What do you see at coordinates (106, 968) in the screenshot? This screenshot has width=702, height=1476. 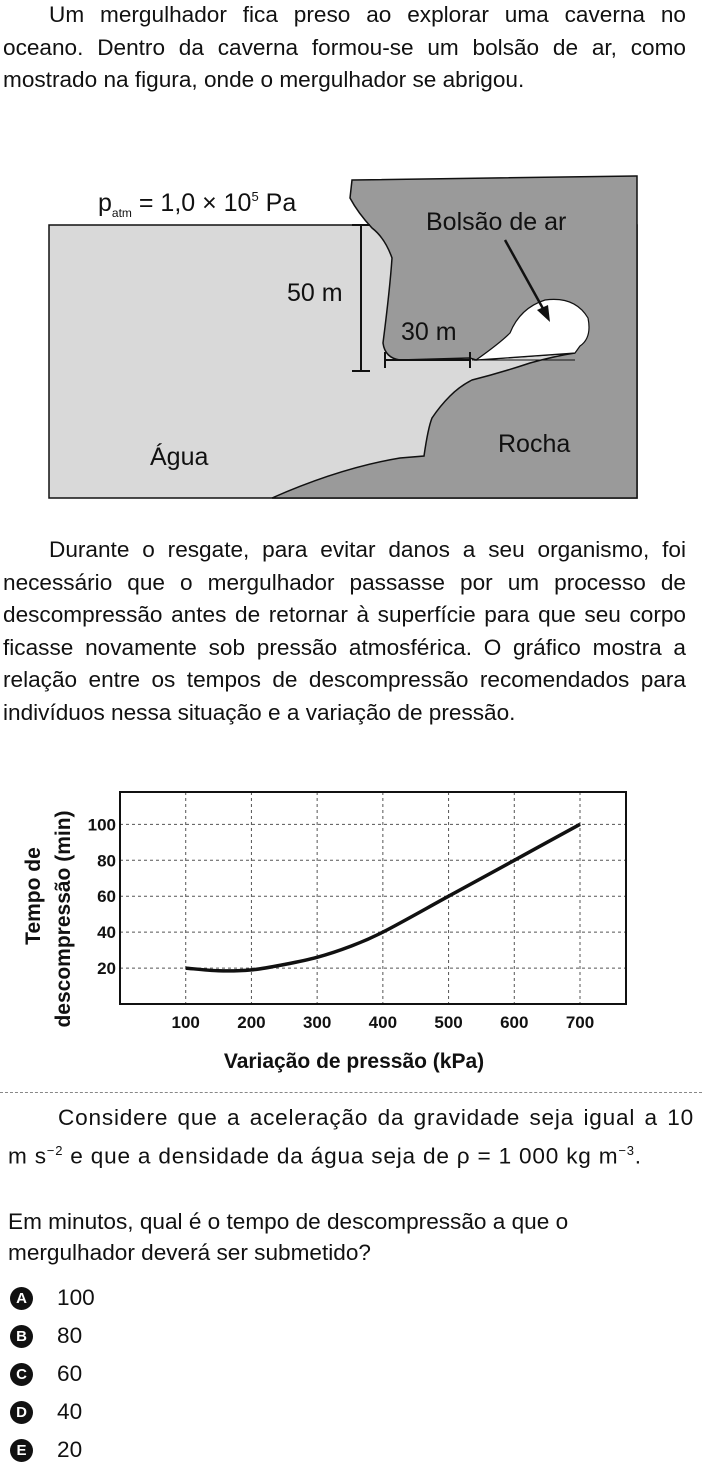 I see `y-tick-label: 20` at bounding box center [106, 968].